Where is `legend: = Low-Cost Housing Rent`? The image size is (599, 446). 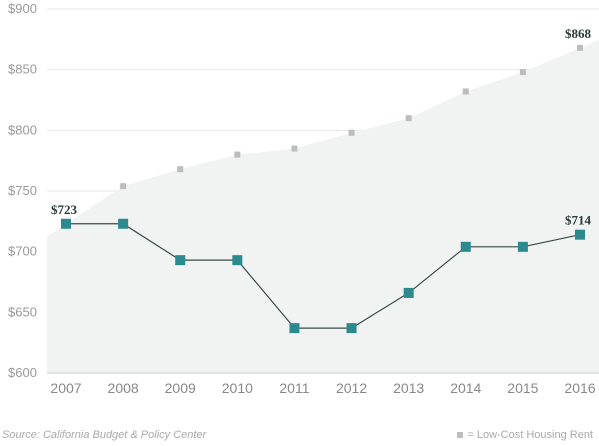 legend: = Low-Cost Housing Rent is located at coordinates (525, 435).